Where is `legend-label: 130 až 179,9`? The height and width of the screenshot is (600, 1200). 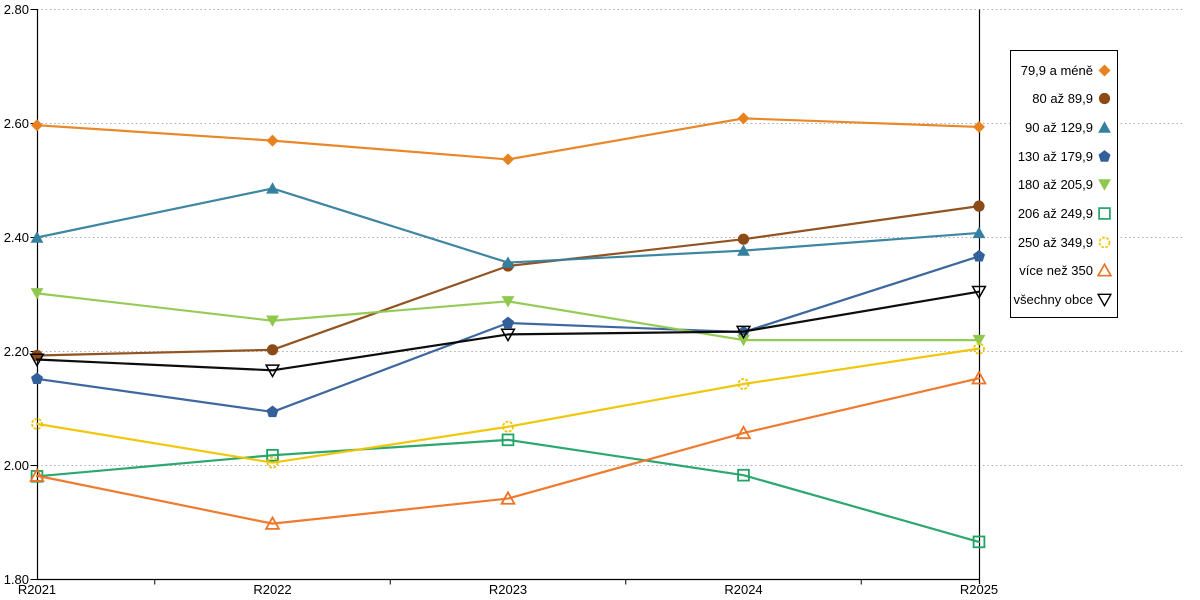
legend-label: 130 až 179,9 is located at coordinates (1055, 156).